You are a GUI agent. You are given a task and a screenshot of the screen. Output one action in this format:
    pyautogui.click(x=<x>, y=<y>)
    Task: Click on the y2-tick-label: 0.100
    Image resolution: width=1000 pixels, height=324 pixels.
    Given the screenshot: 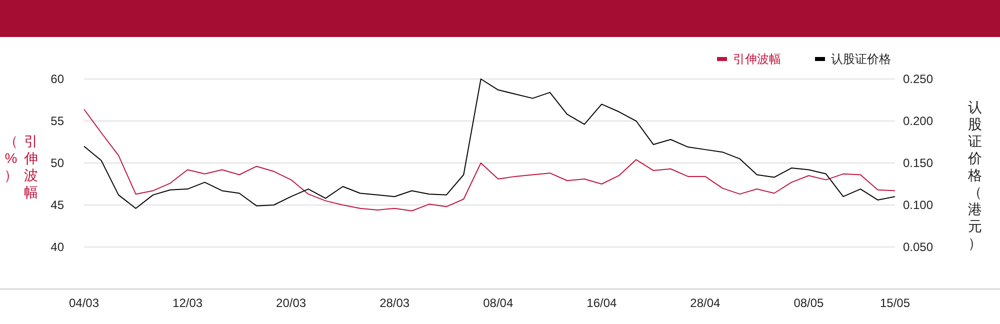 What is the action you would take?
    pyautogui.click(x=918, y=205)
    